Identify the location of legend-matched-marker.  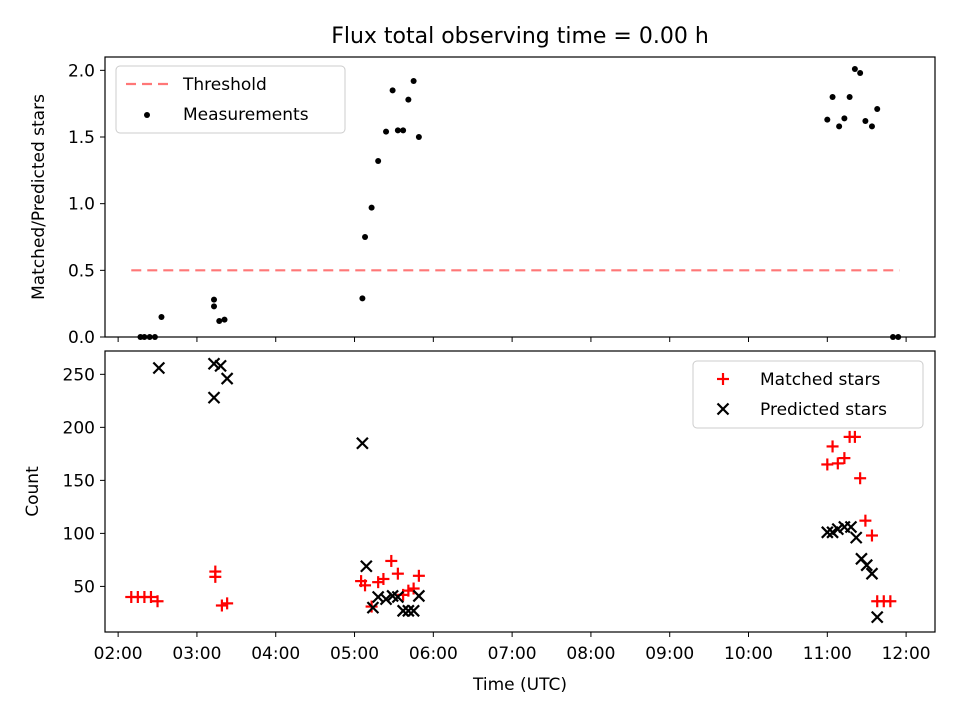
(723, 379).